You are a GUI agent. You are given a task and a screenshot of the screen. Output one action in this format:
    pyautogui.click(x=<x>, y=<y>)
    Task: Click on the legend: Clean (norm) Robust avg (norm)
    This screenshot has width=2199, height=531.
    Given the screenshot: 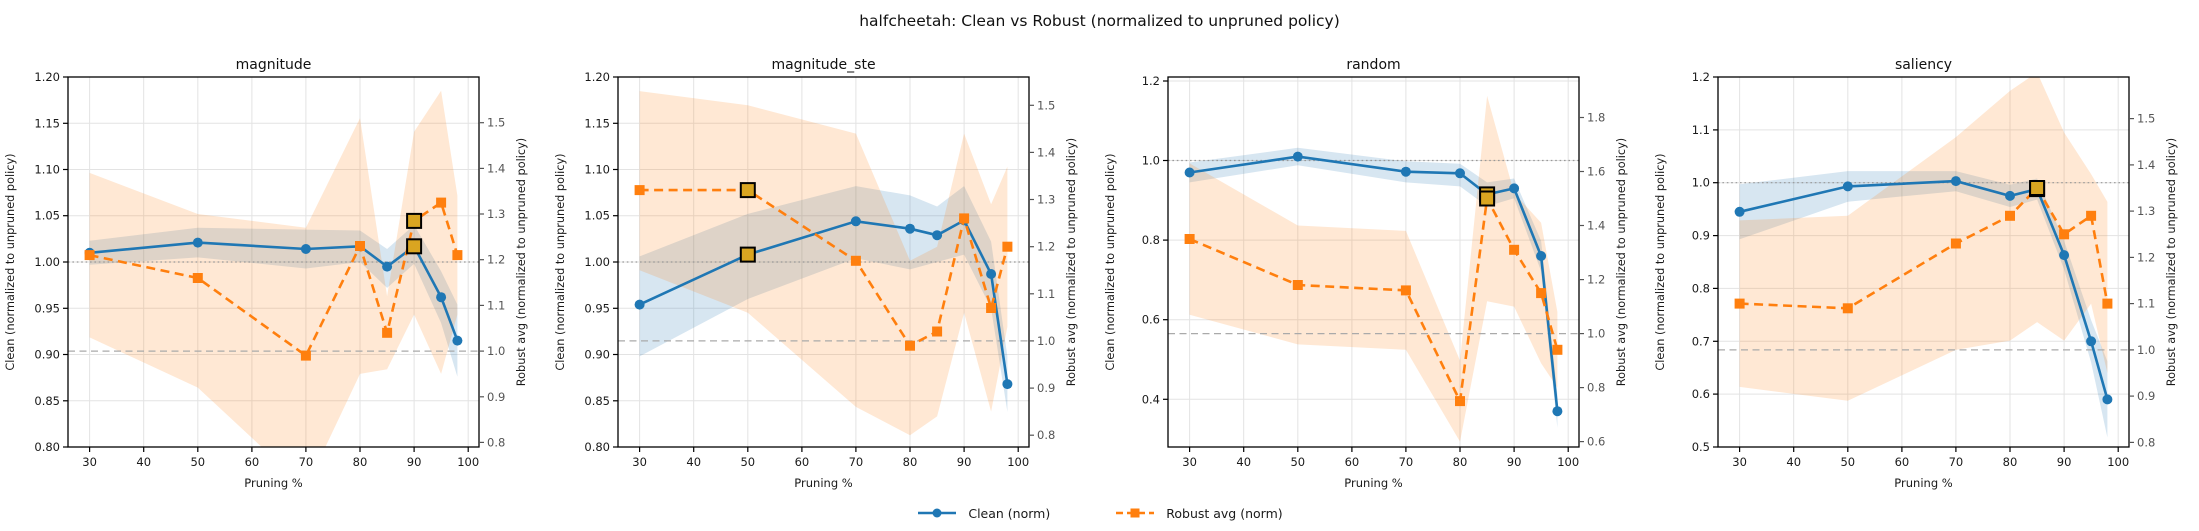 What is the action you would take?
    pyautogui.click(x=1099, y=513)
    